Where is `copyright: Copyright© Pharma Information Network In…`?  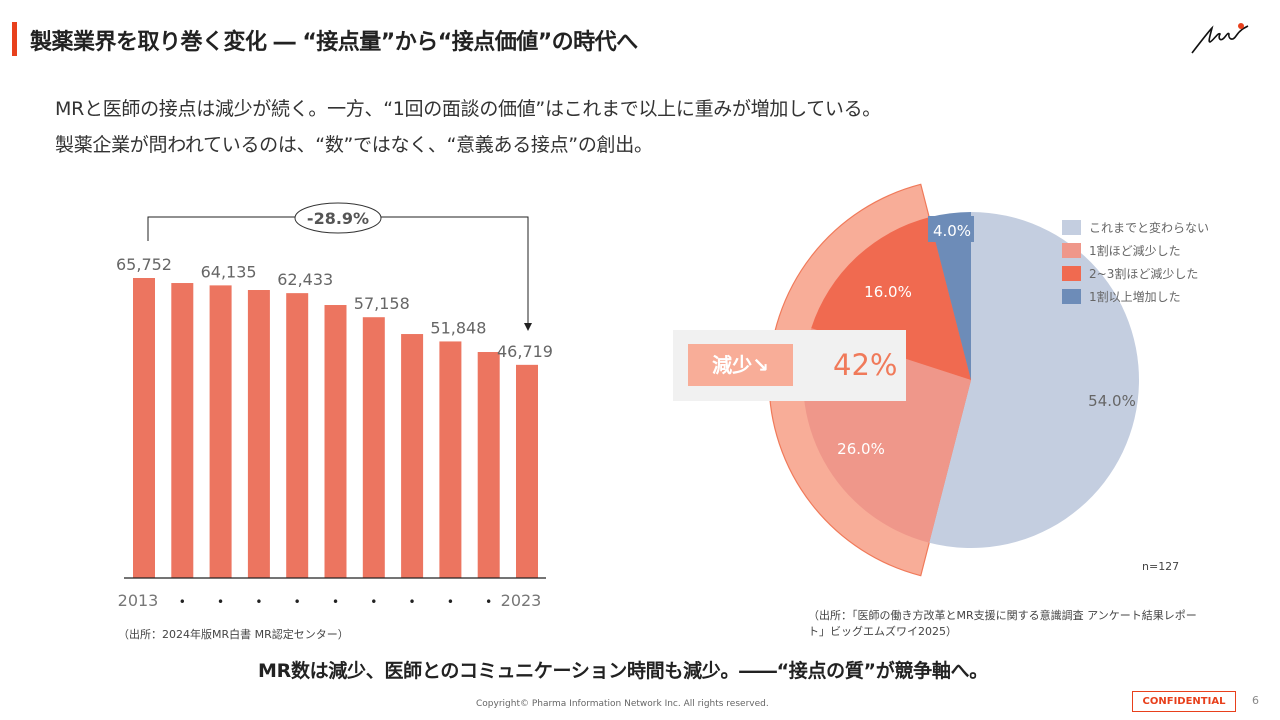
copyright: Copyright© Pharma Information Network In… is located at coordinates (622, 704).